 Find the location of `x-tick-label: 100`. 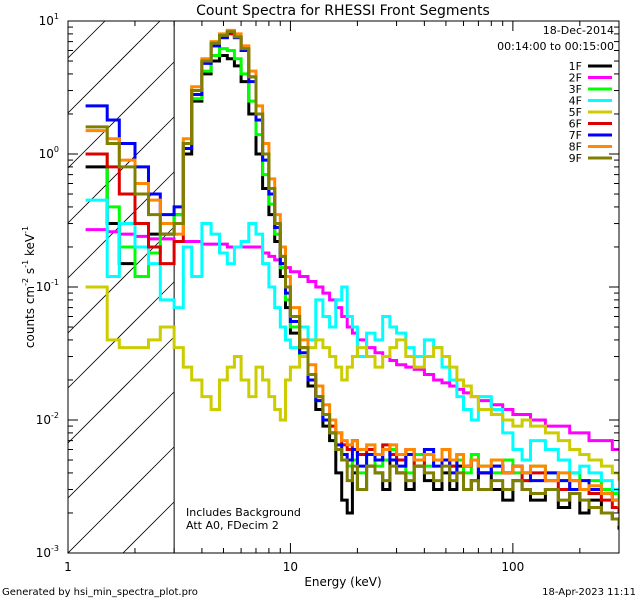

x-tick-label: 100 is located at coordinates (512, 567).